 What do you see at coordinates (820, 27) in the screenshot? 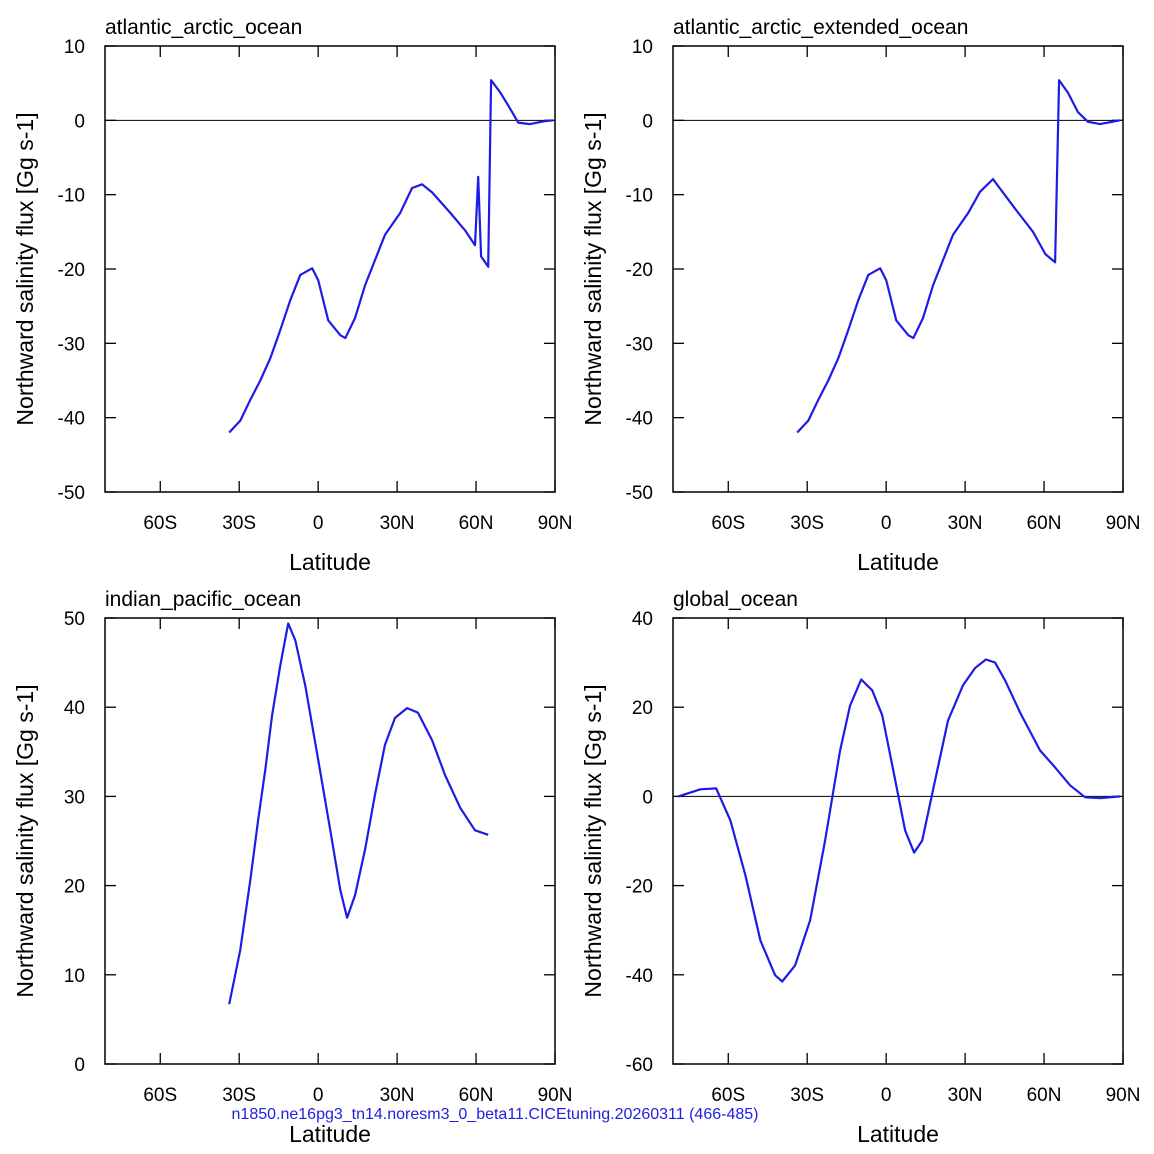
I see `panel-title: atlantic_arctic_extended_ocean` at bounding box center [820, 27].